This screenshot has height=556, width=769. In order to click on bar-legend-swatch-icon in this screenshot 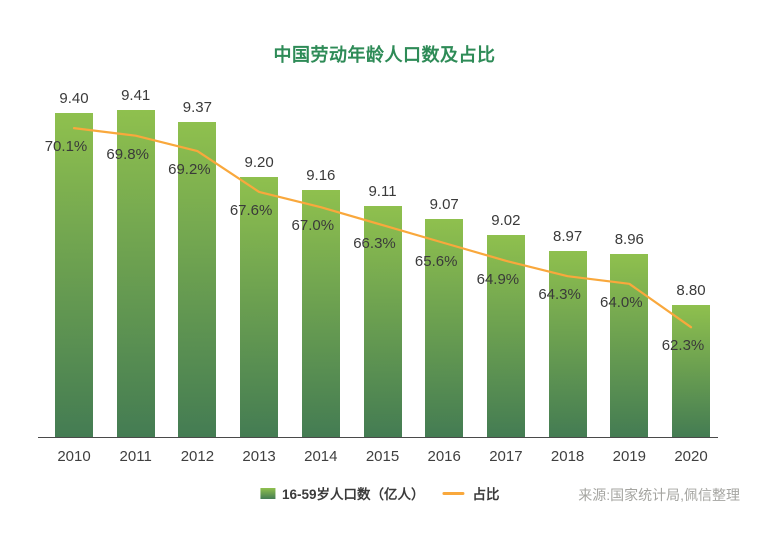, I will do `click(267, 493)`.